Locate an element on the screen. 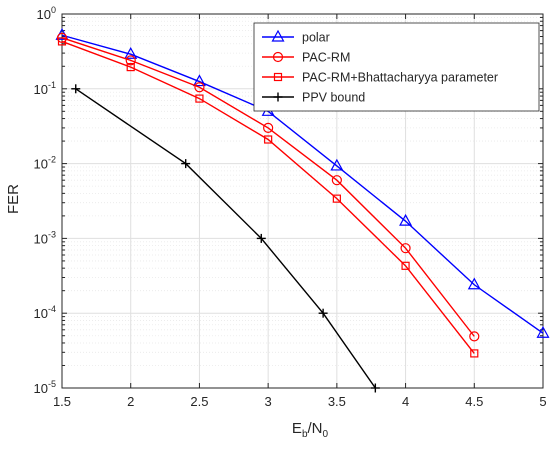  x-axis-label-main: E is located at coordinates (297, 428).